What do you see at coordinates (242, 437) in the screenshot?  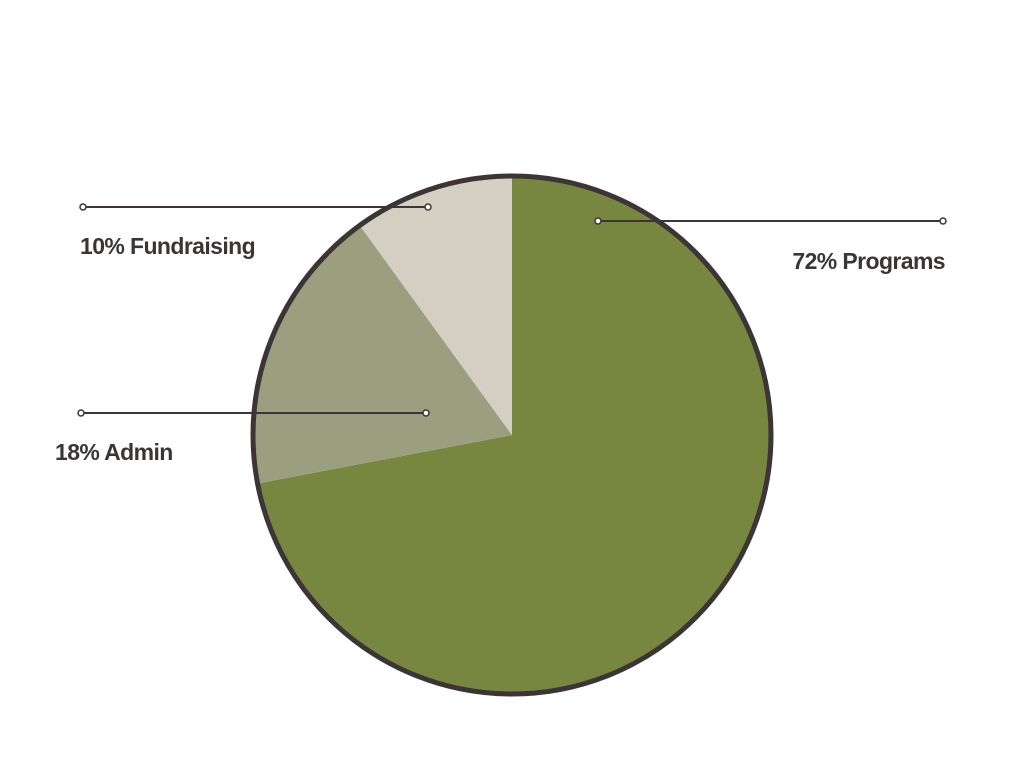 I see `callout: 18% Admin` at bounding box center [242, 437].